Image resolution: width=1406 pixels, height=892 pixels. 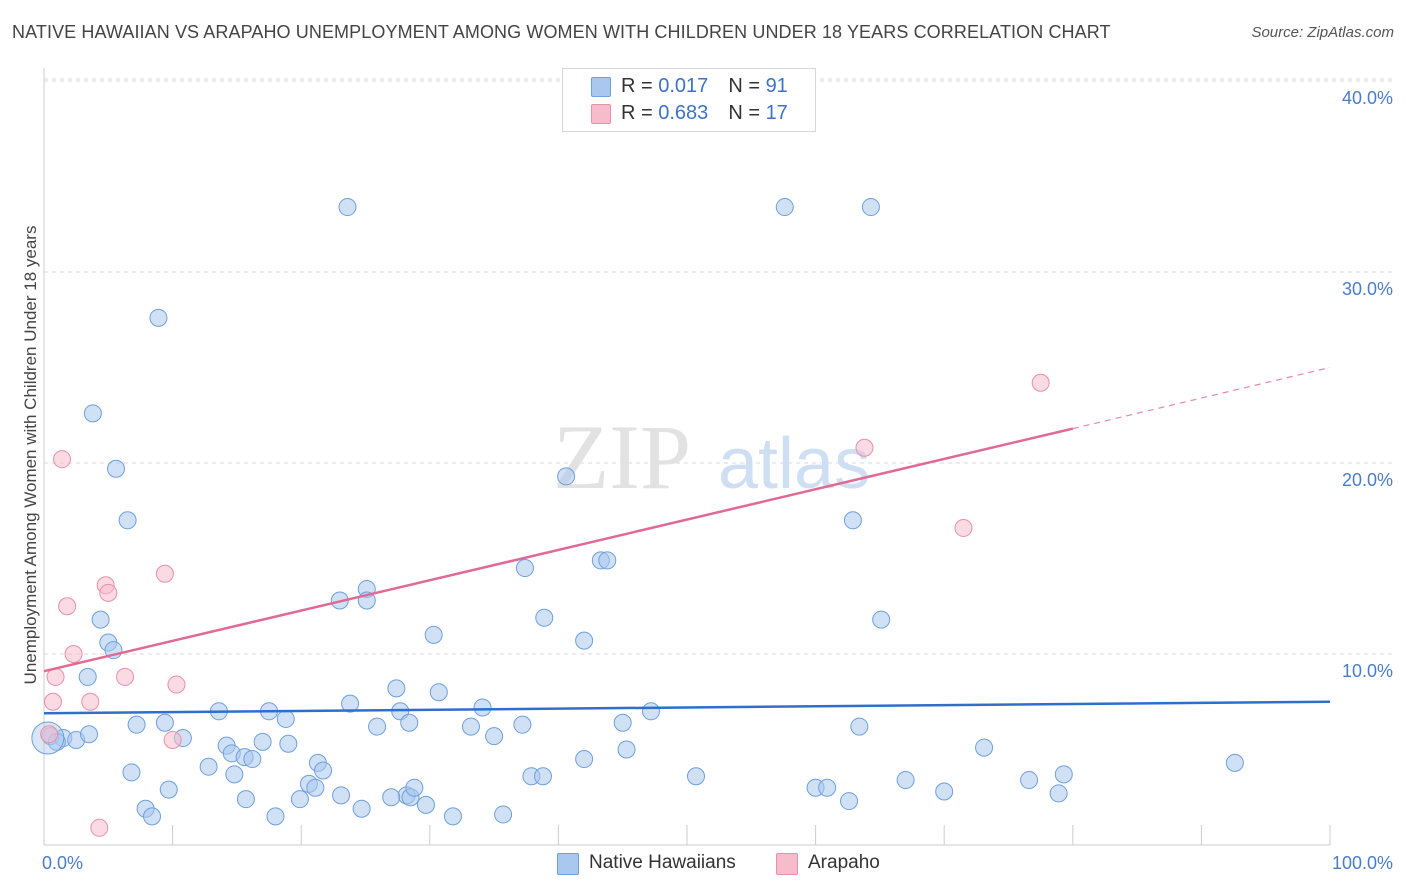 I want to click on trend-line-arapaho-extrapolated, so click(x=1201, y=398).